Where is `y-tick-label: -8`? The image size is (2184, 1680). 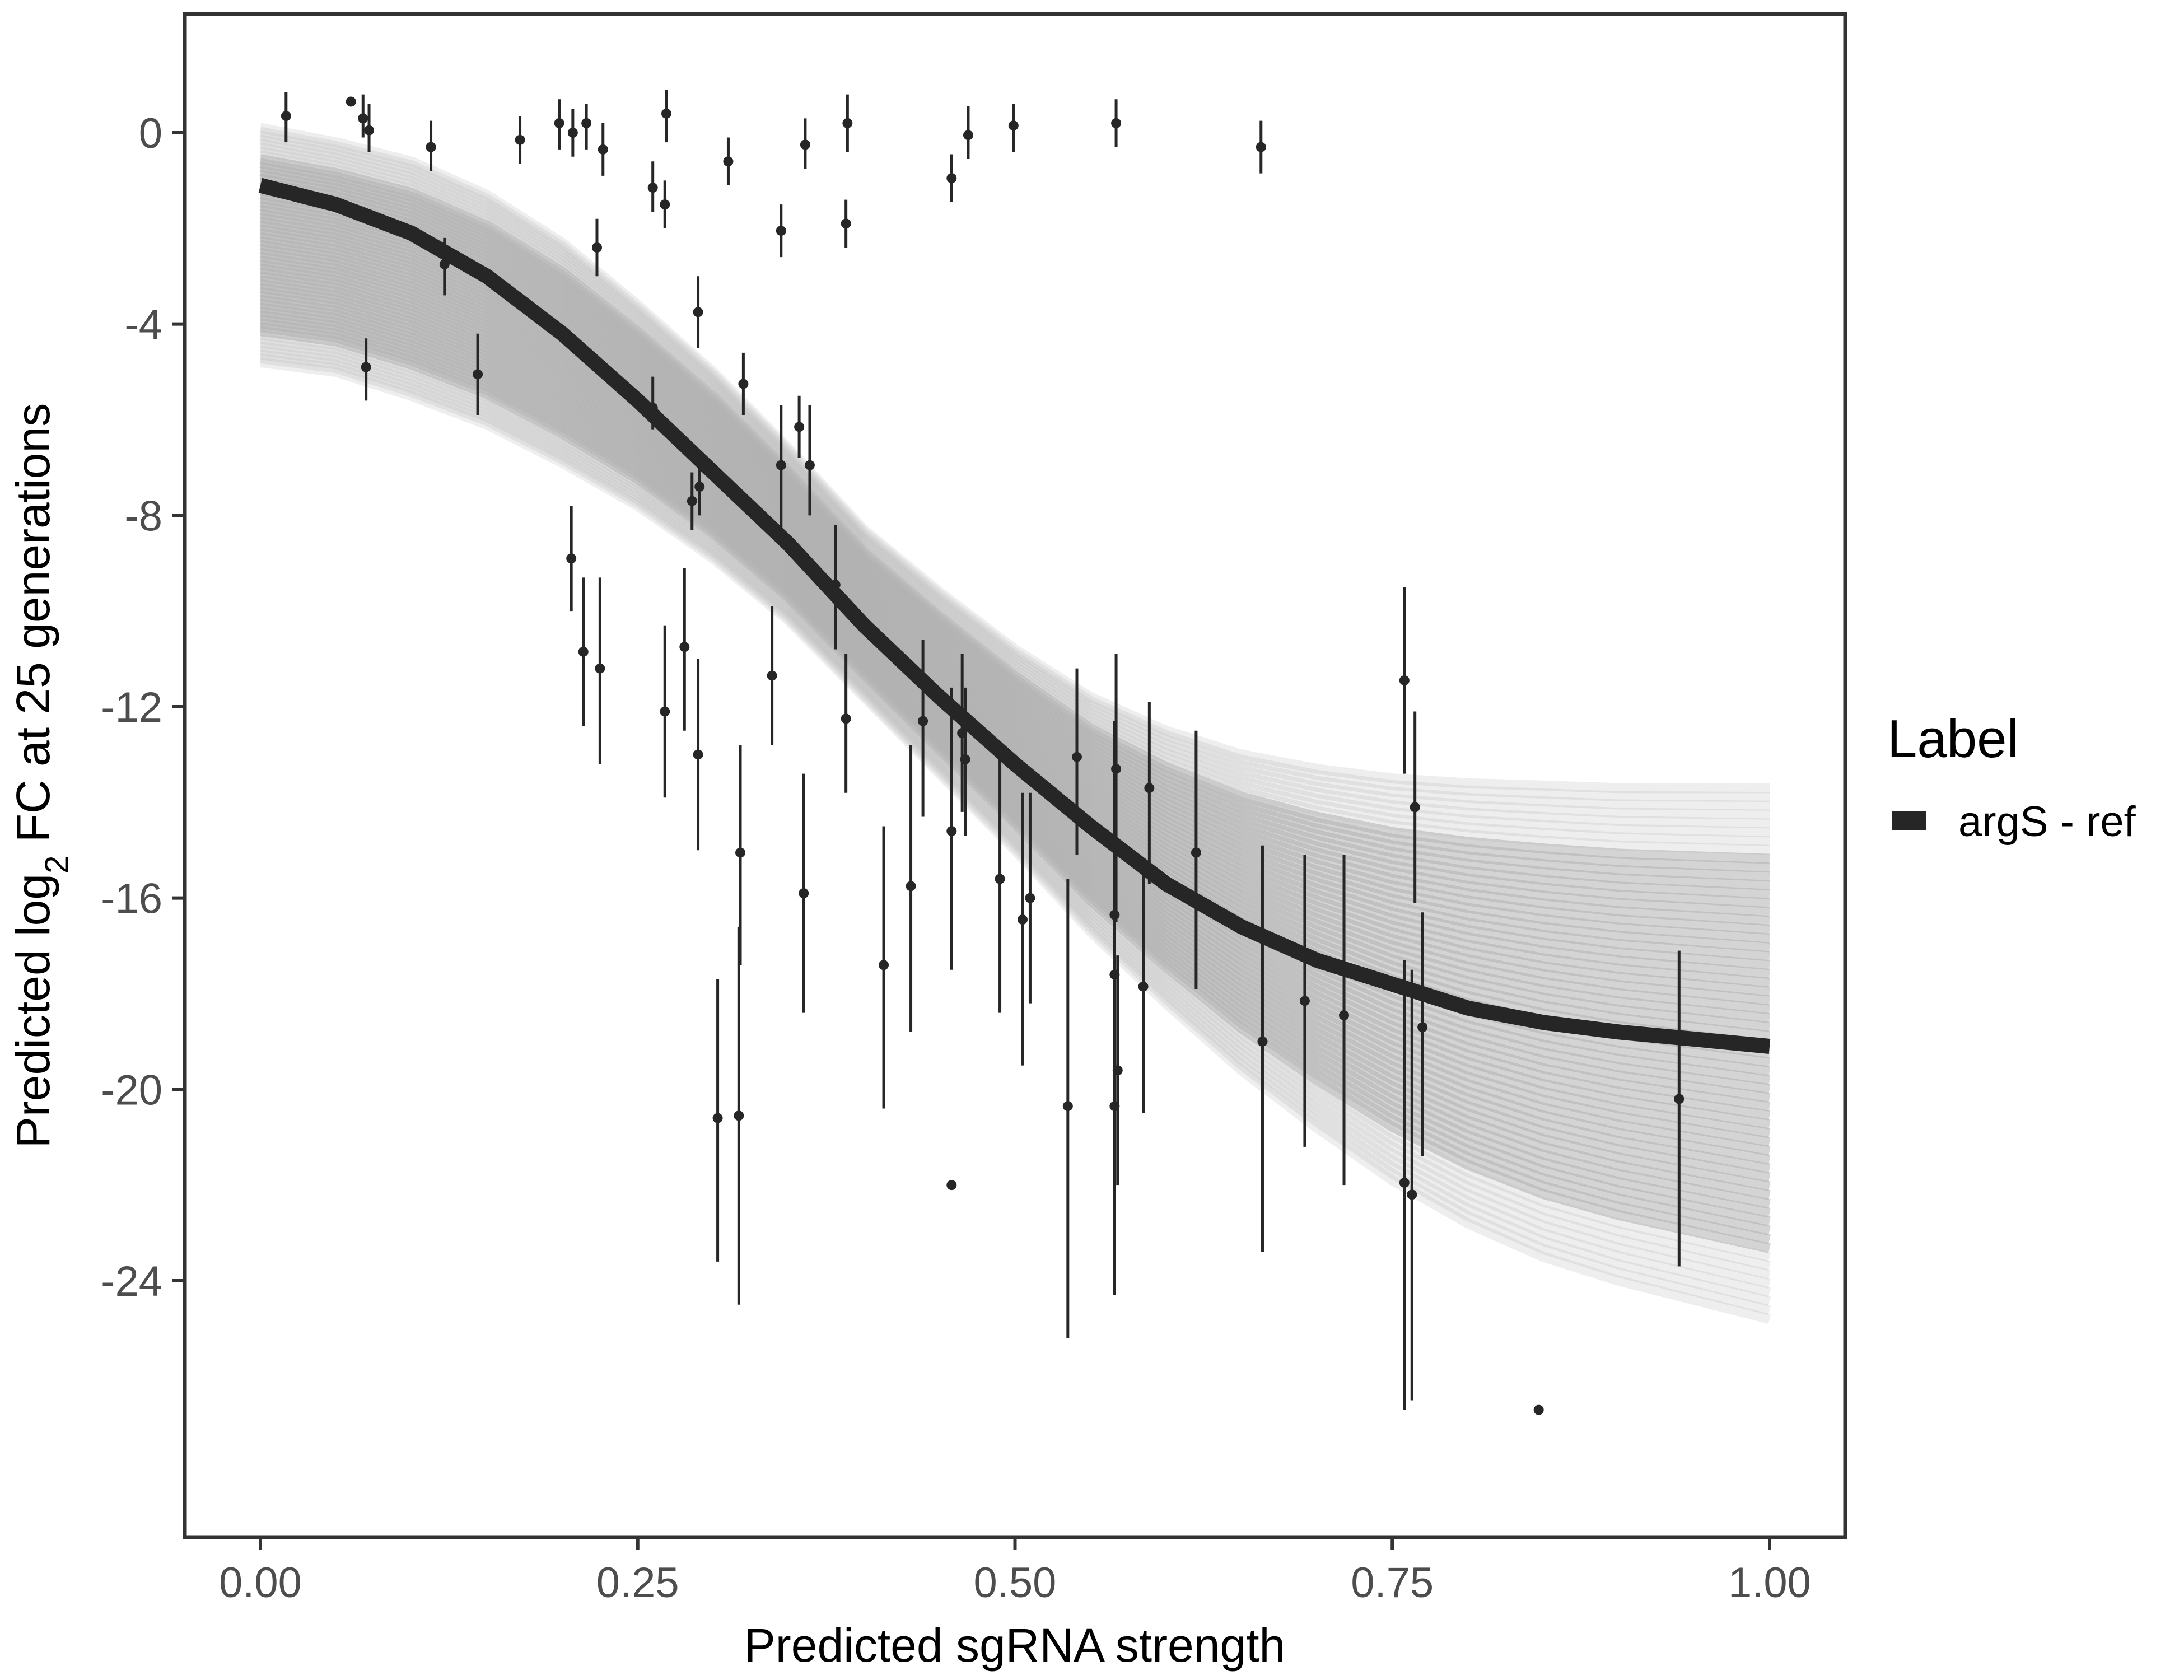 y-tick-label: -8 is located at coordinates (143, 516).